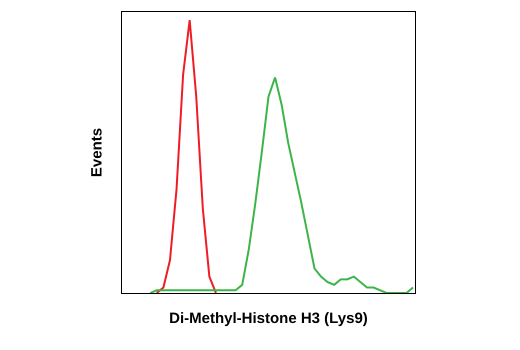 The width and height of the screenshot is (520, 350). I want to click on y-axis-title: Events, so click(97, 153).